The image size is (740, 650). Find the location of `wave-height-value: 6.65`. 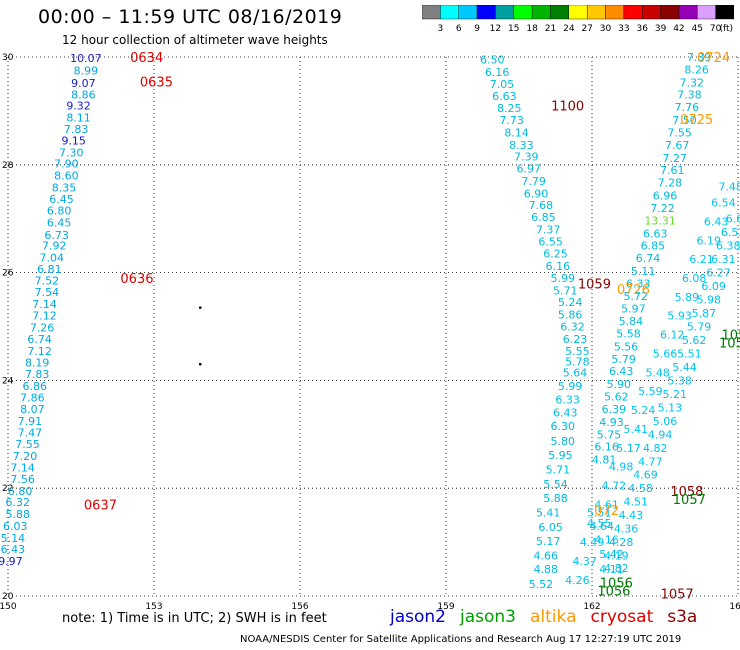

wave-height-value: 6.65 is located at coordinates (733, 219).